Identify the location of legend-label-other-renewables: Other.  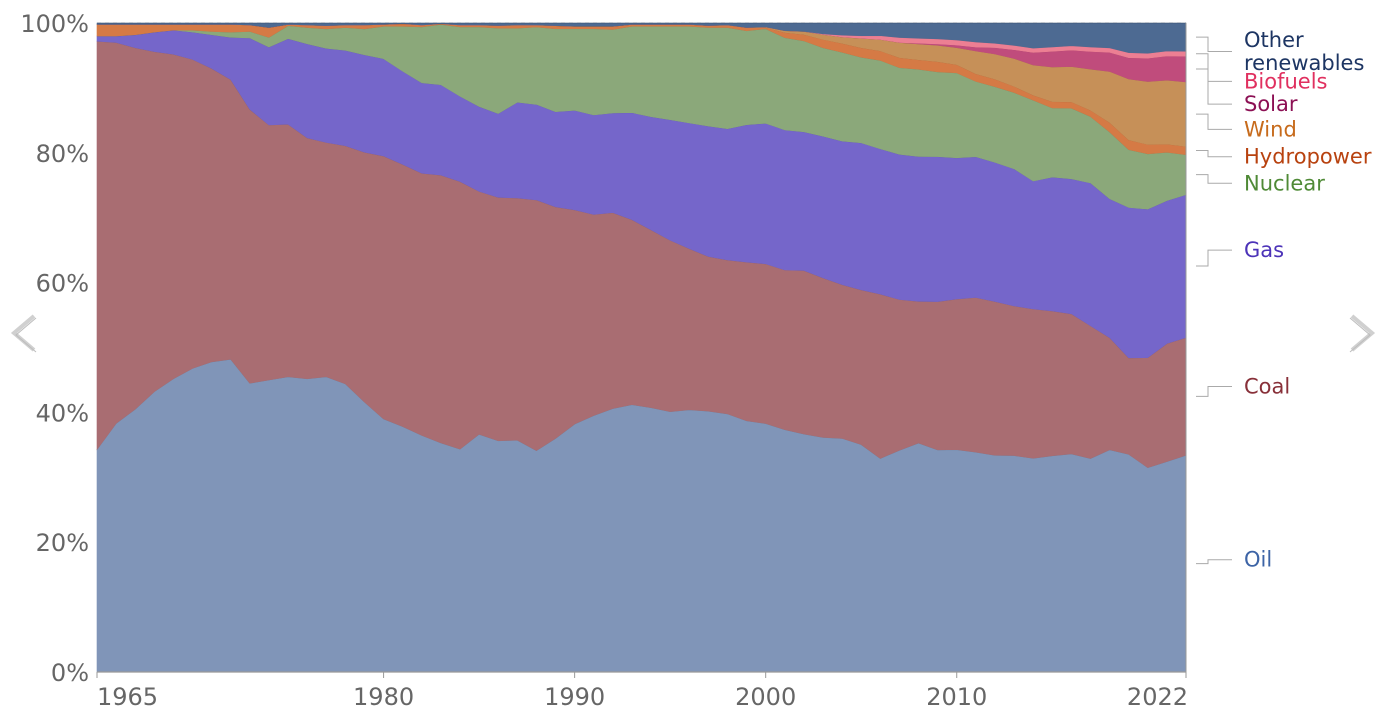
(1274, 40).